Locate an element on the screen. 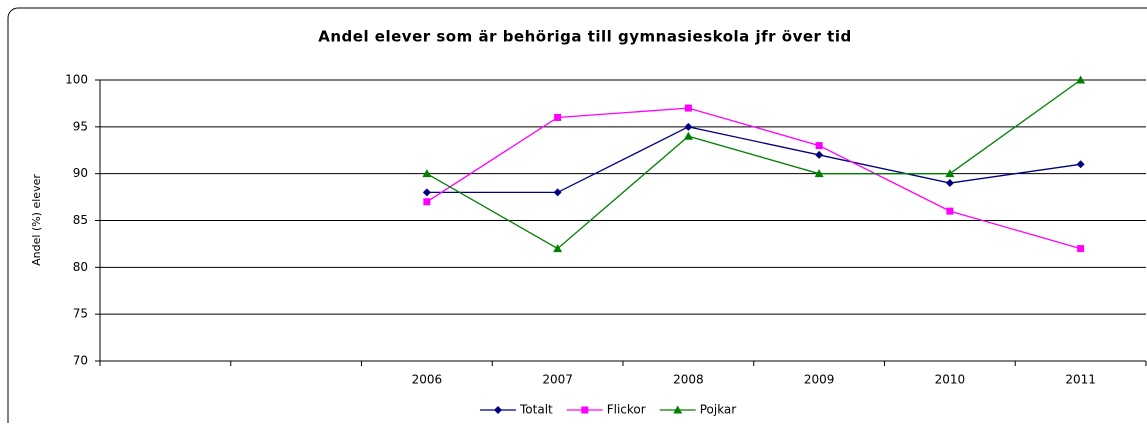  x-tick-label: 2006 is located at coordinates (427, 380).